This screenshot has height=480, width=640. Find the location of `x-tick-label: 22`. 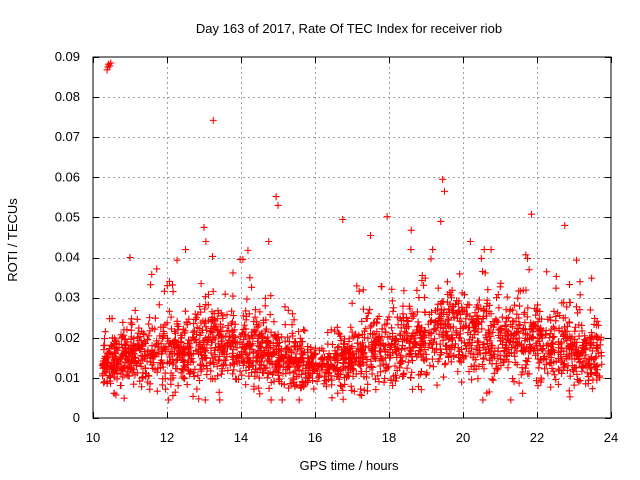

x-tick-label: 22 is located at coordinates (537, 437).